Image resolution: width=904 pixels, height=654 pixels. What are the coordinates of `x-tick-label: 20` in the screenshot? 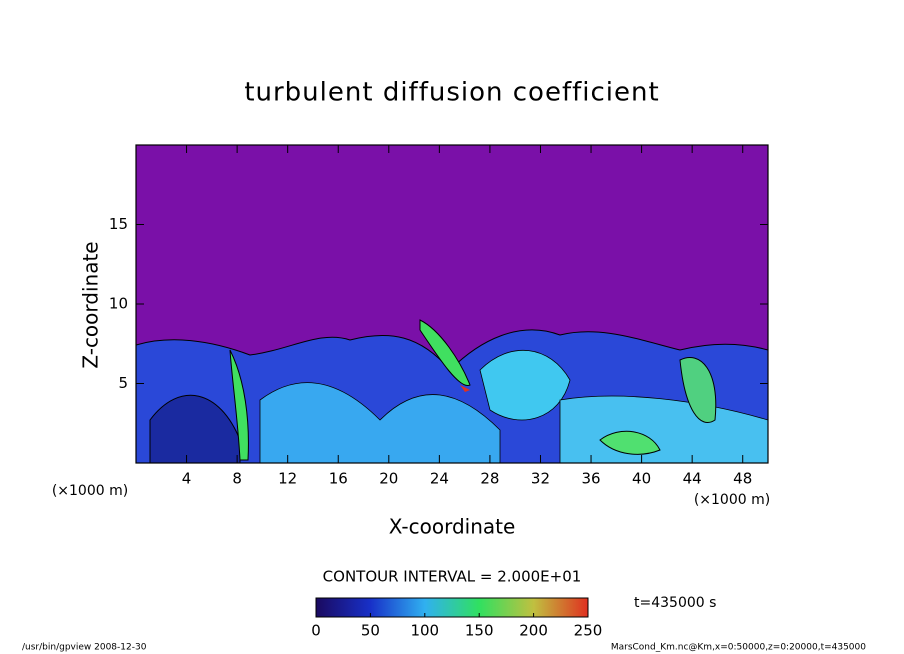 It's located at (388, 479).